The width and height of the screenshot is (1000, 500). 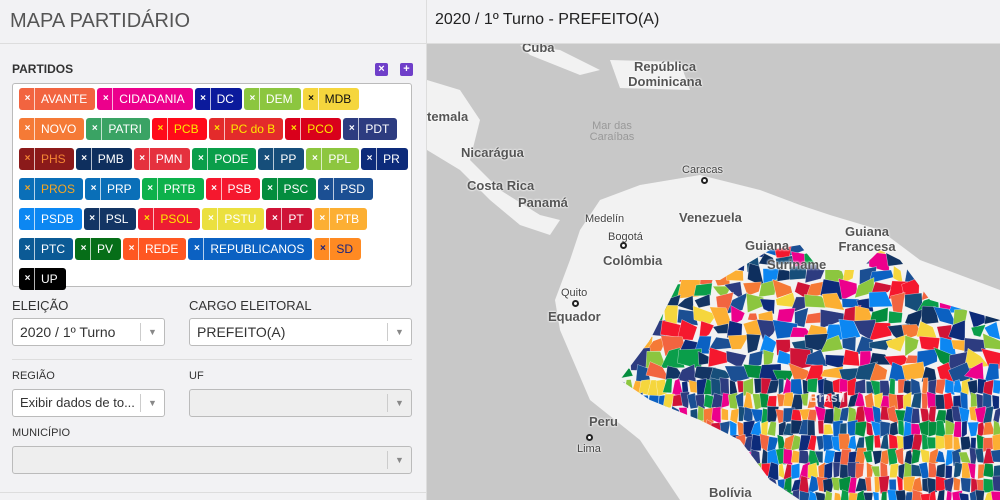 What do you see at coordinates (313, 129) in the screenshot?
I see `party-tag: × PCO` at bounding box center [313, 129].